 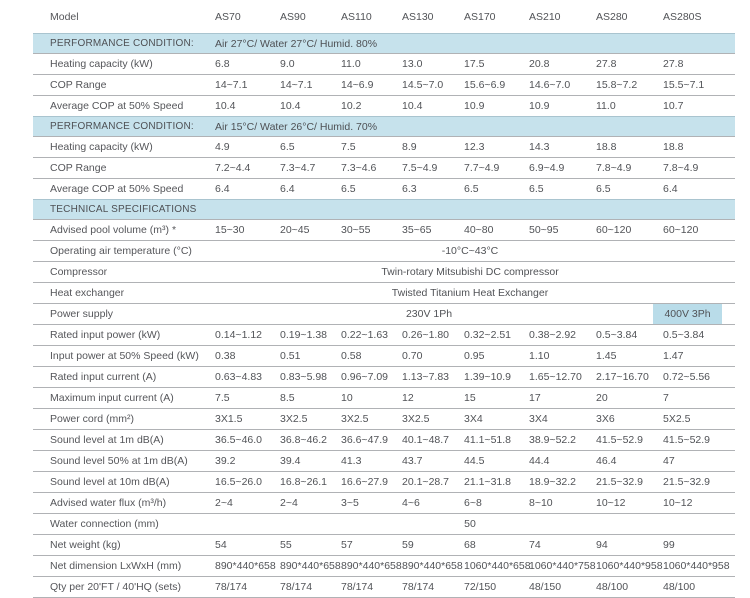 What do you see at coordinates (673, 64) in the screenshot?
I see `spec-value: 27.8` at bounding box center [673, 64].